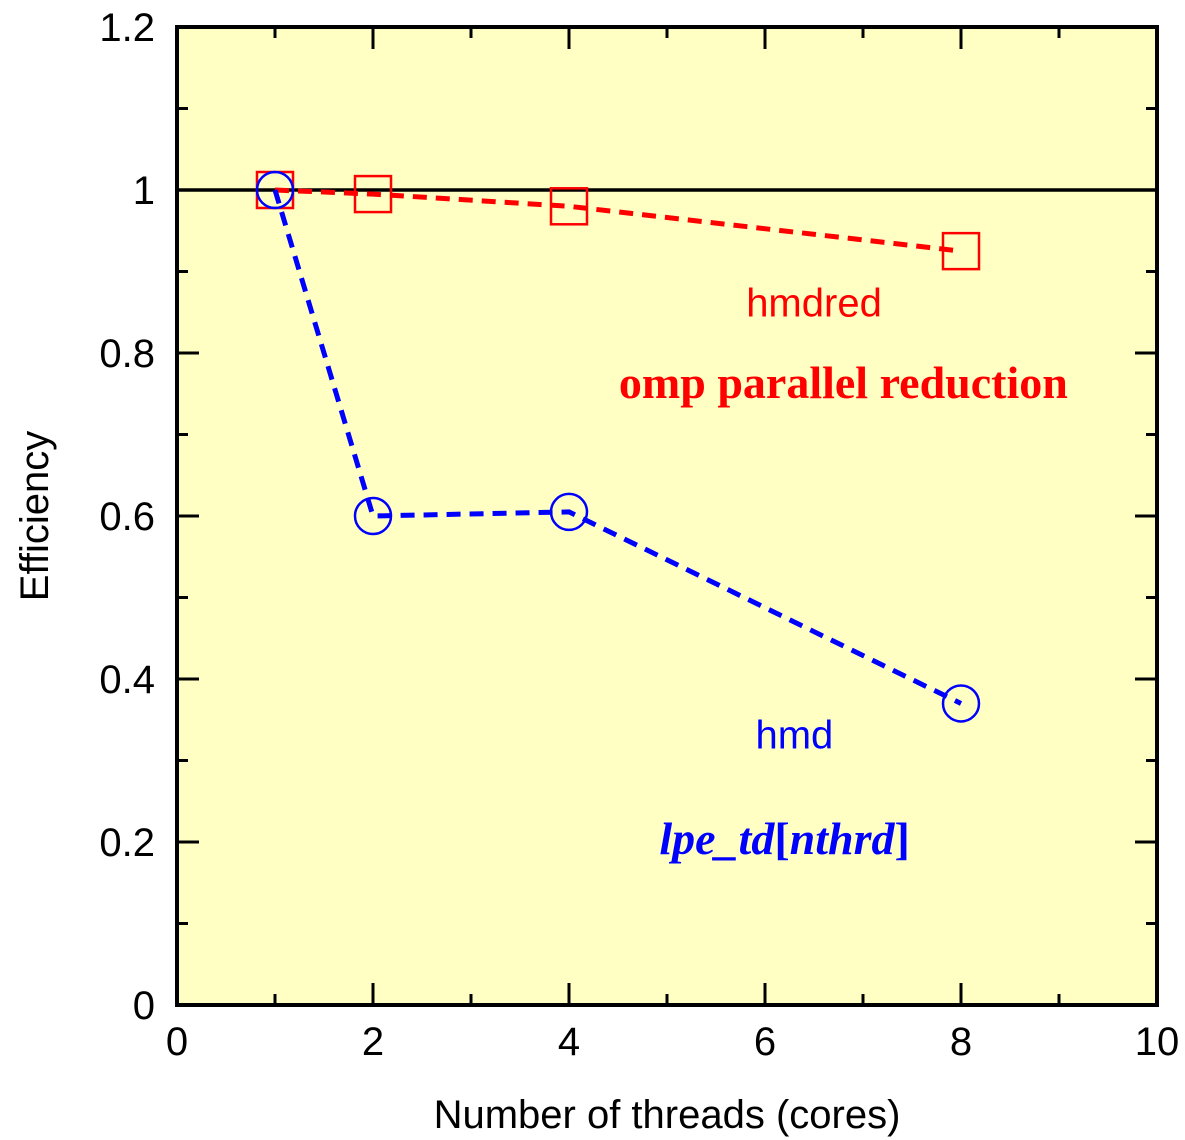  Describe the element at coordinates (127, 843) in the screenshot. I see `y-tick-label: 0.2` at that location.